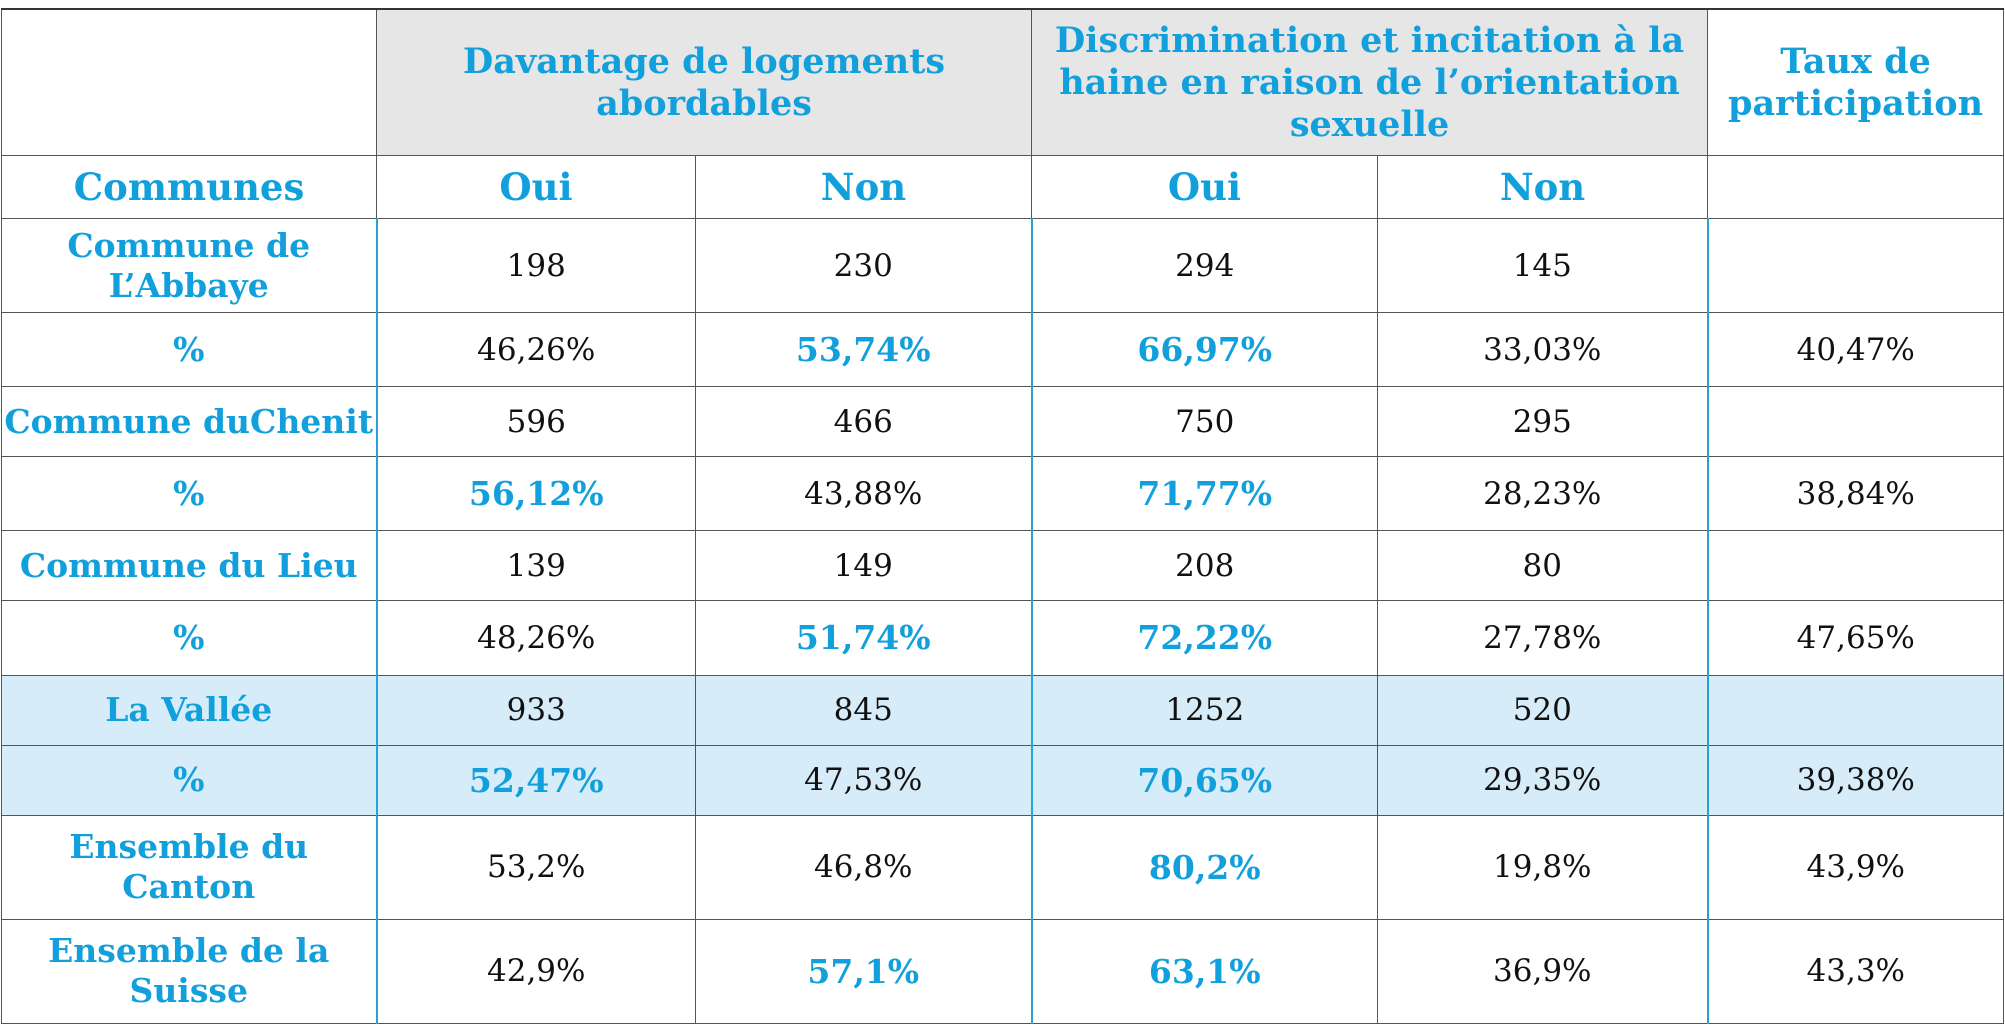 The height and width of the screenshot is (1034, 2005). I want to click on cell-disc-non: 520, so click(1543, 710).